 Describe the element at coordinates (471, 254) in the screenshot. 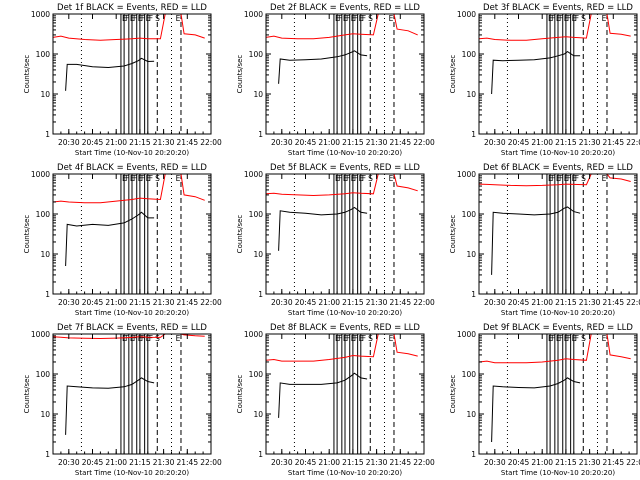

I see `y-tick-label: 10` at that location.